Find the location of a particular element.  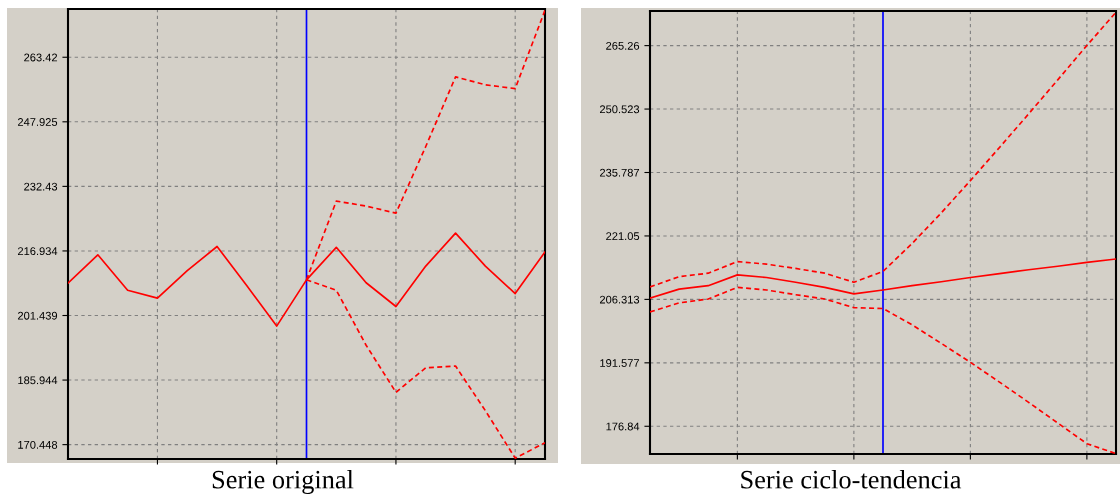

y-tick-label: 170.448 is located at coordinates (38, 444).